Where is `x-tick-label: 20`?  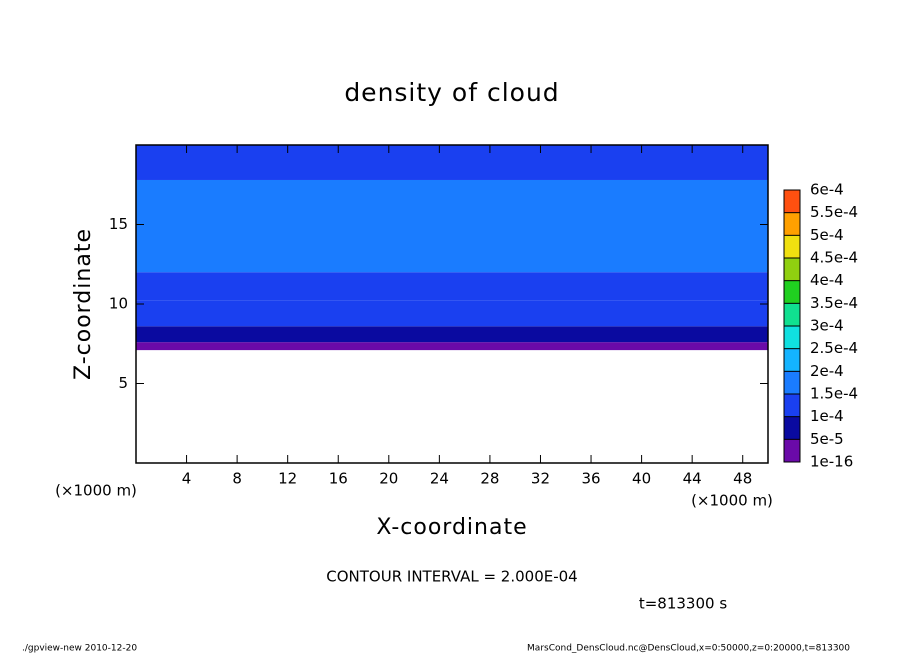 x-tick-label: 20 is located at coordinates (388, 479).